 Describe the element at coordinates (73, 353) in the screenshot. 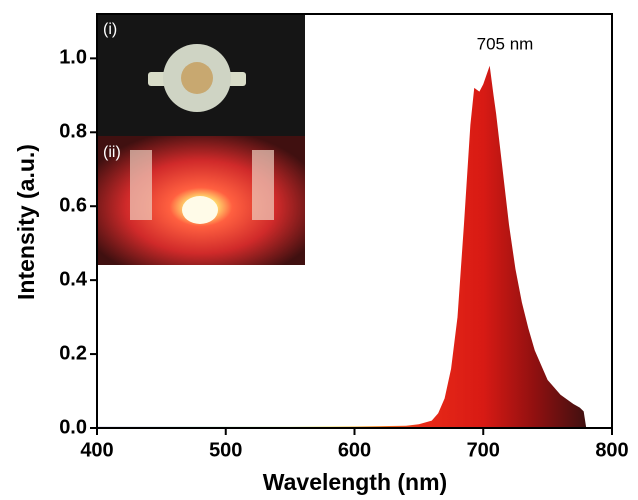

I see `y-tick-label: 0.2` at that location.